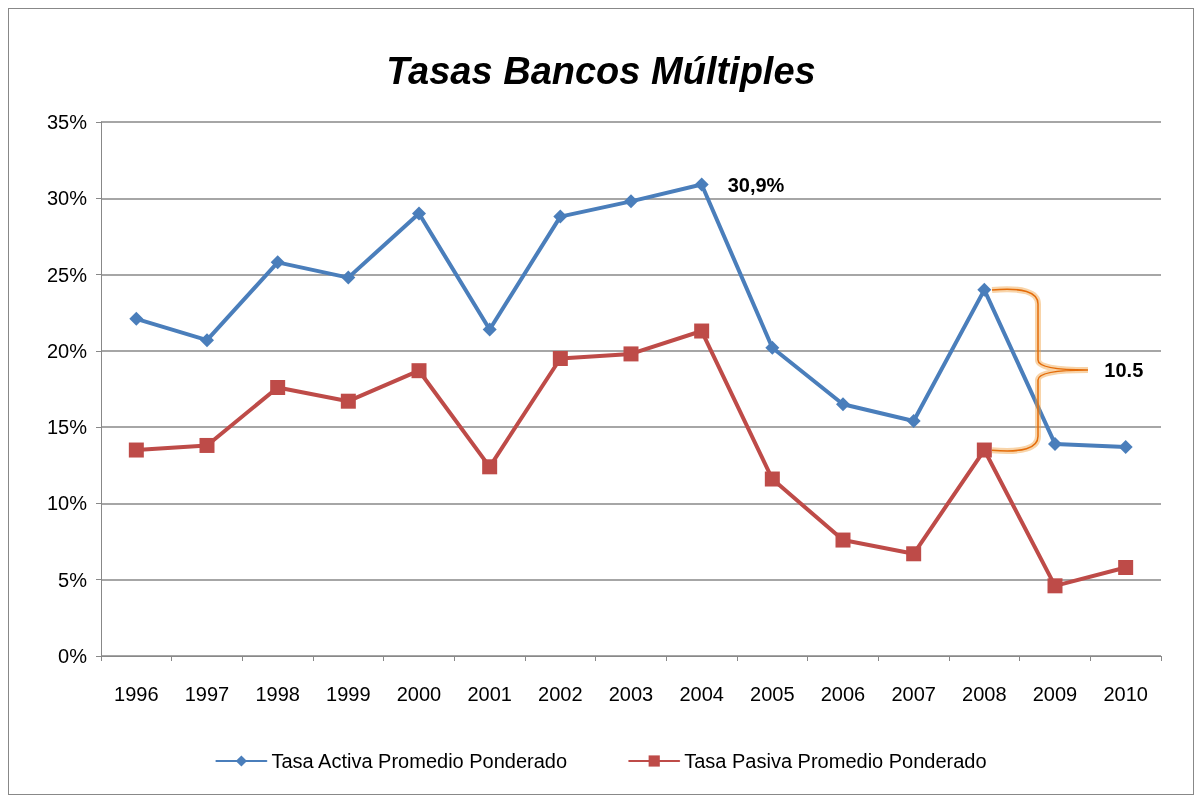  Describe the element at coordinates (348, 694) in the screenshot. I see `x-tick-label: 1999` at that location.